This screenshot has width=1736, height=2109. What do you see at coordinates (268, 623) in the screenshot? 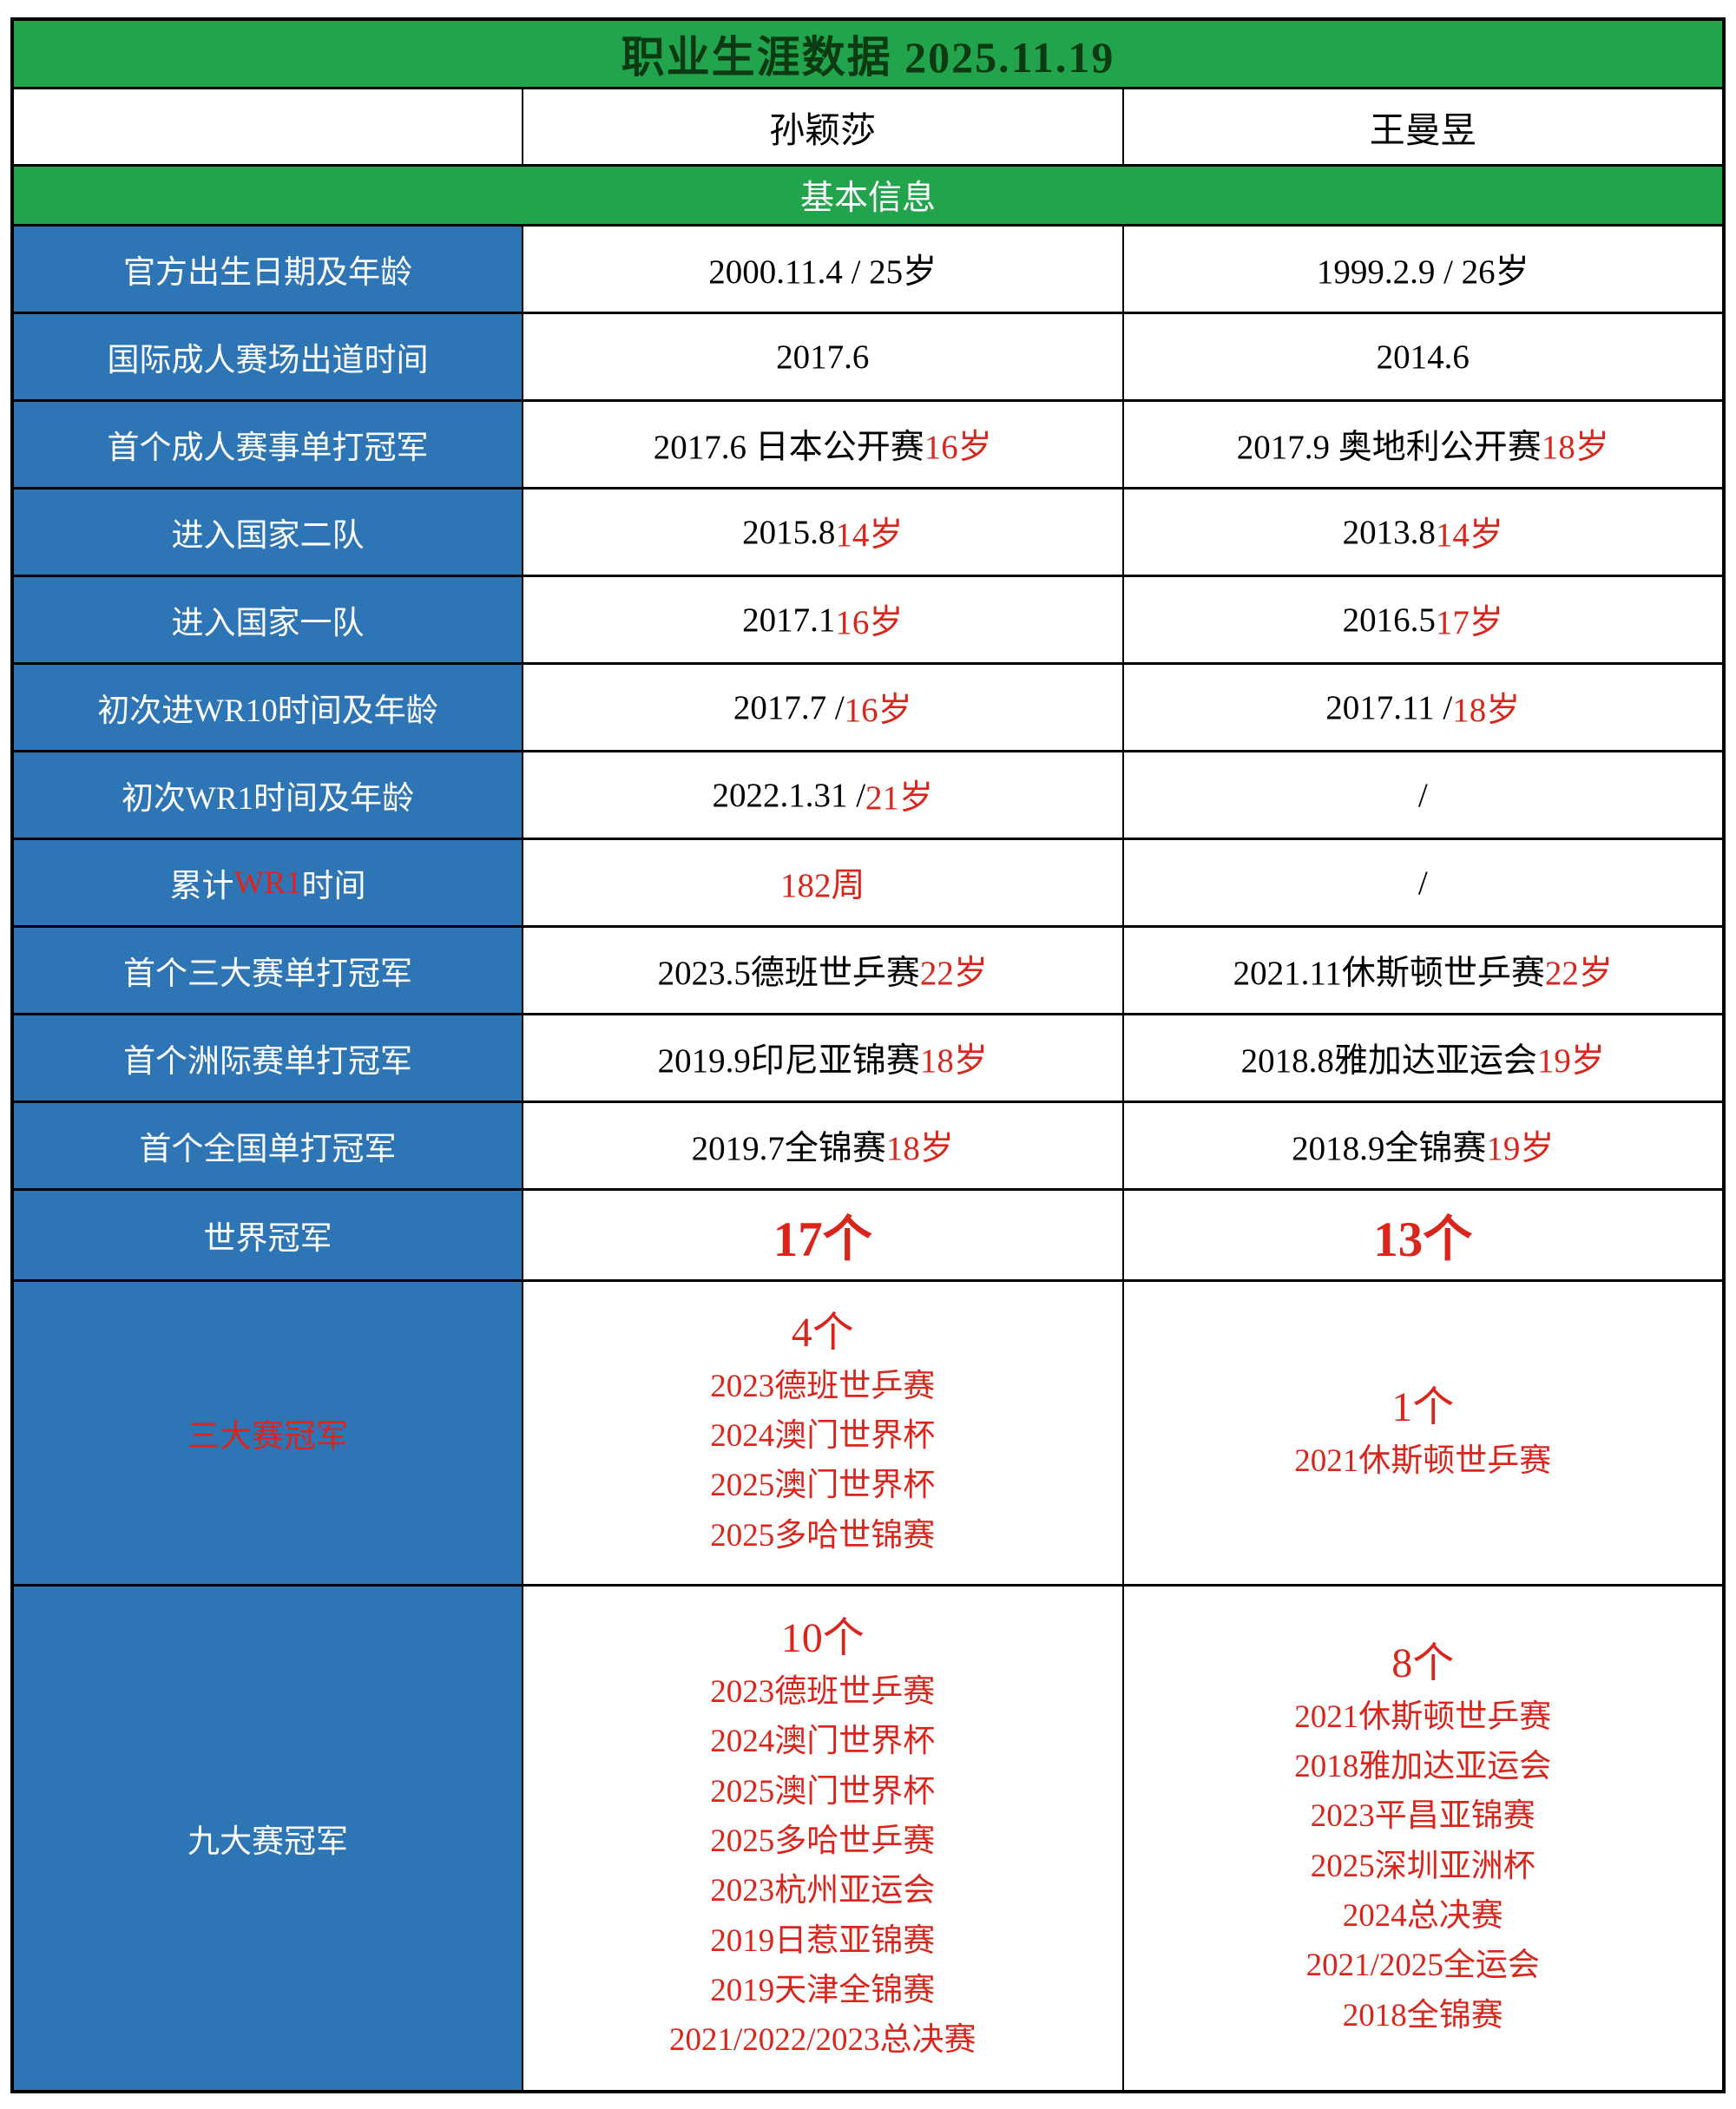
I see `text-segment: 进入国家一队` at bounding box center [268, 623].